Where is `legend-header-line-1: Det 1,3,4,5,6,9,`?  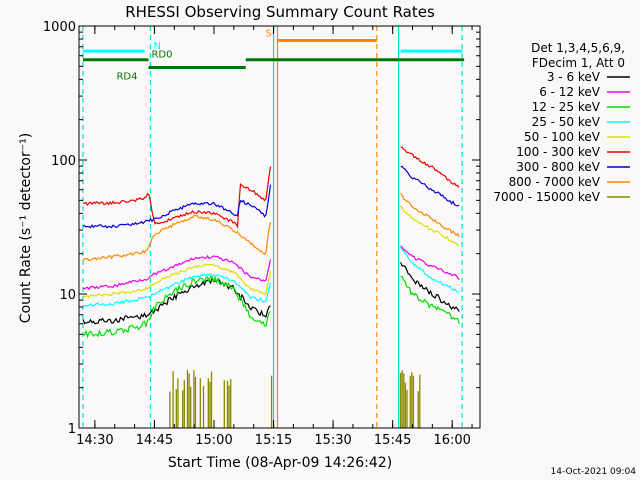
legend-header-line-1: Det 1,3,4,5,6,9, is located at coordinates (578, 48).